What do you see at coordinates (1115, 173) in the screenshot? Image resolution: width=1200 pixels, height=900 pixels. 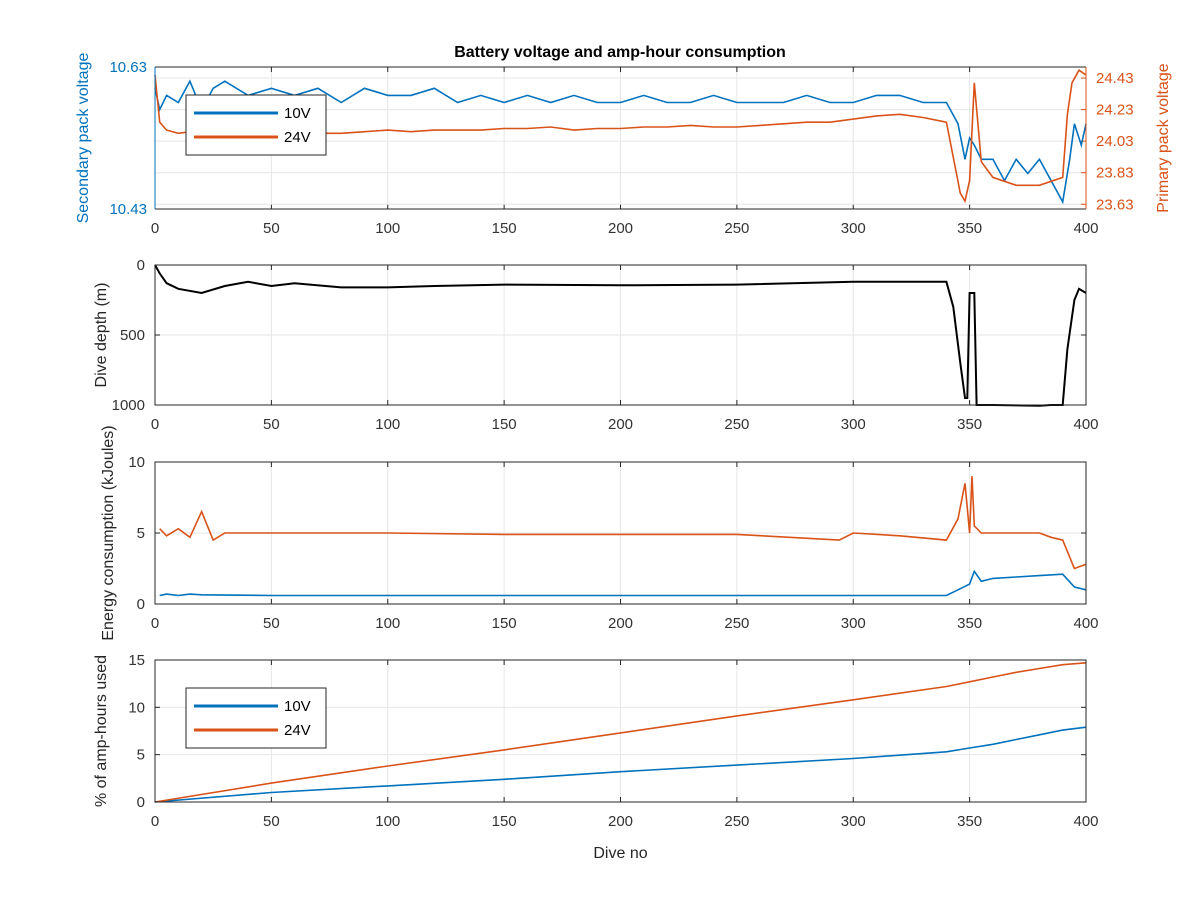 I see `right-y-tick-label: 23.83` at bounding box center [1115, 173].